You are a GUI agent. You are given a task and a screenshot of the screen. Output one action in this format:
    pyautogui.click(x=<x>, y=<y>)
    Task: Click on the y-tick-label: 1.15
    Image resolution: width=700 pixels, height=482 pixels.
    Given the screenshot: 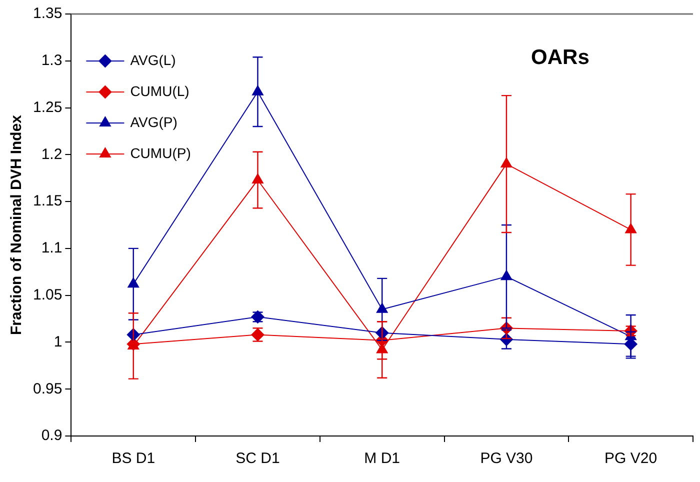 What is the action you would take?
    pyautogui.click(x=47, y=201)
    